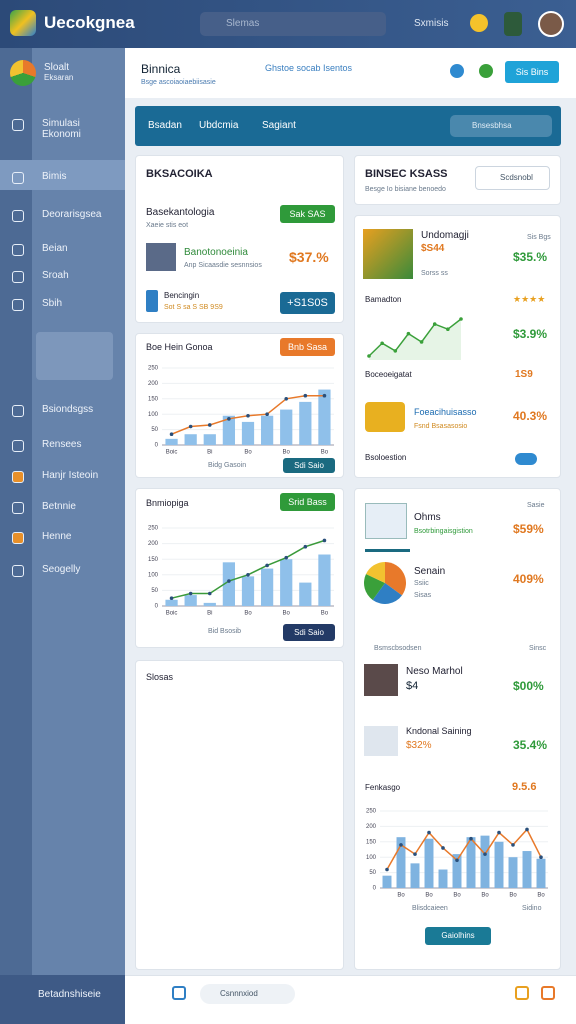  I want to click on toggle, so click(526, 459).